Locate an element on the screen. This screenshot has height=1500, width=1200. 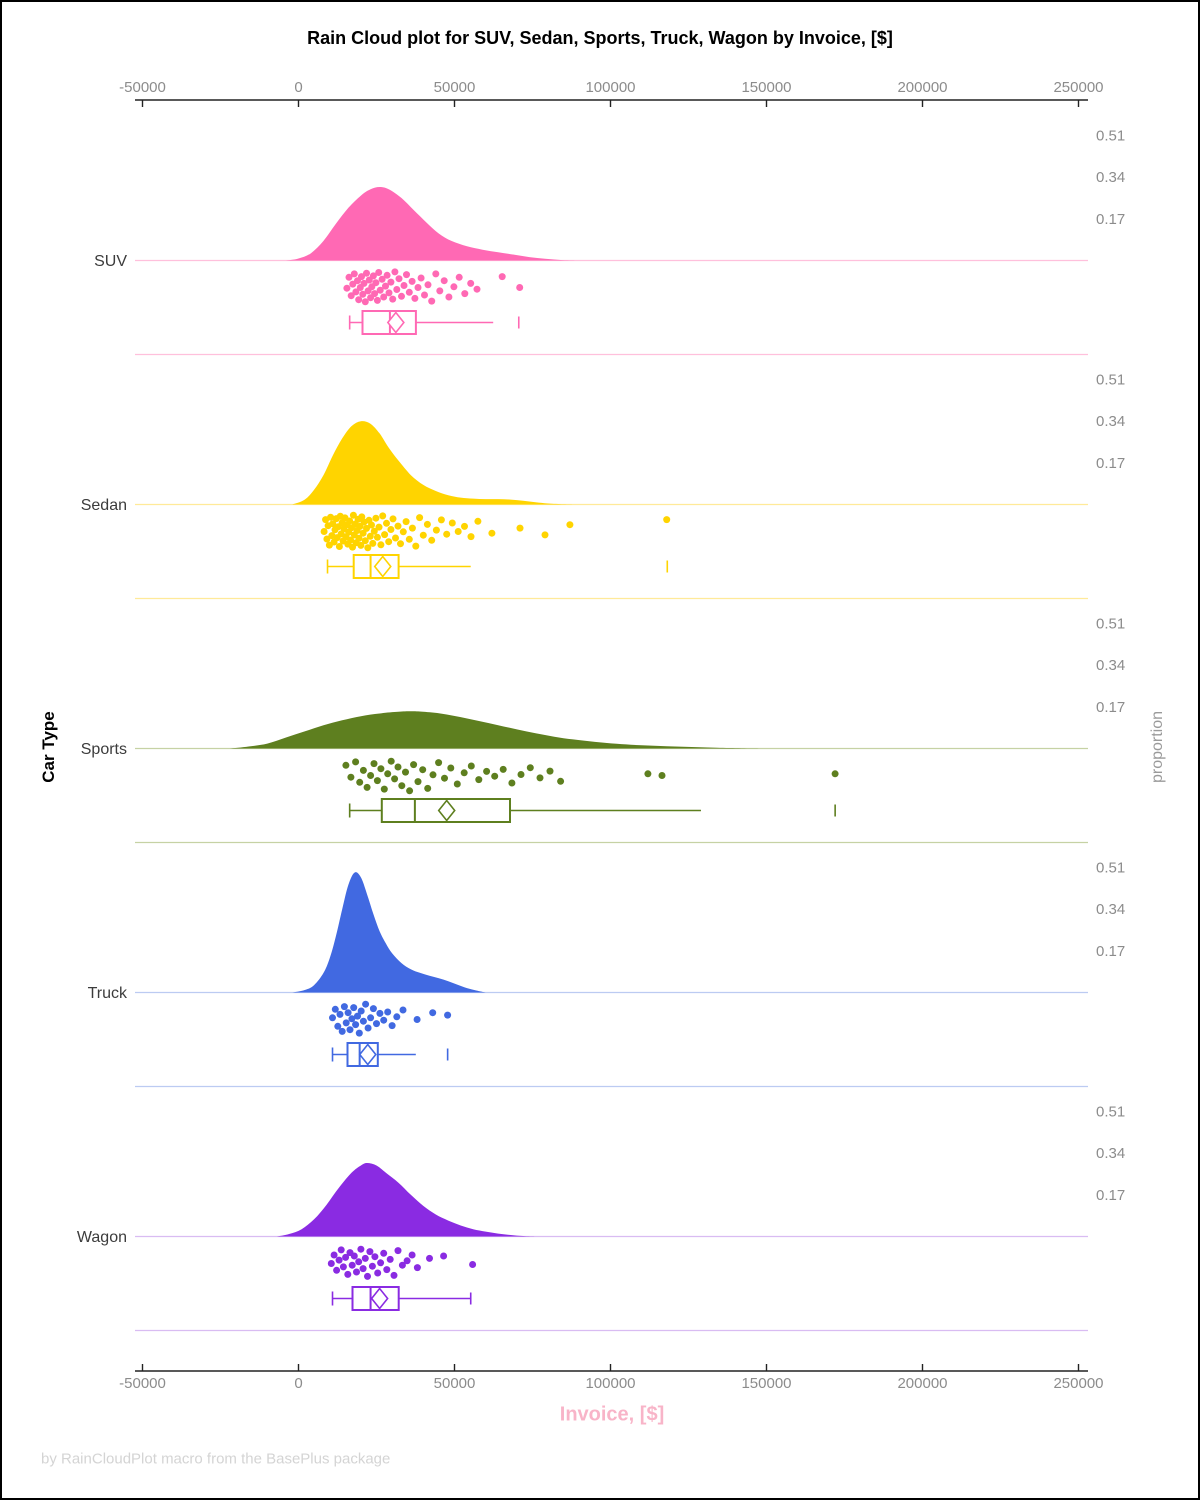
category-label: SUV is located at coordinates (110, 261).